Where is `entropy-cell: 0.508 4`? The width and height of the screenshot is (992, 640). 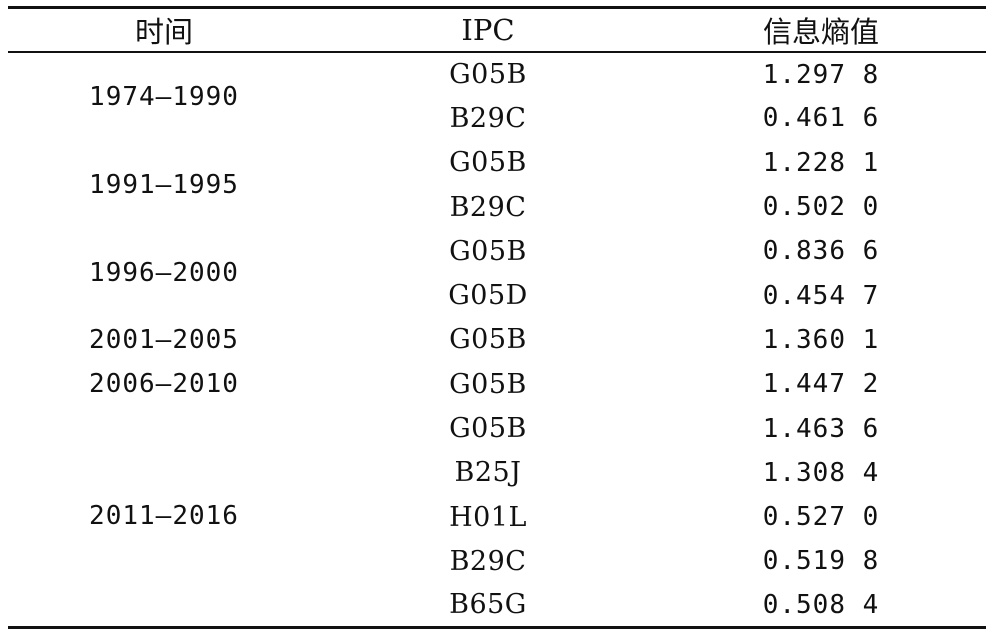 entropy-cell: 0.508 4 is located at coordinates (821, 606).